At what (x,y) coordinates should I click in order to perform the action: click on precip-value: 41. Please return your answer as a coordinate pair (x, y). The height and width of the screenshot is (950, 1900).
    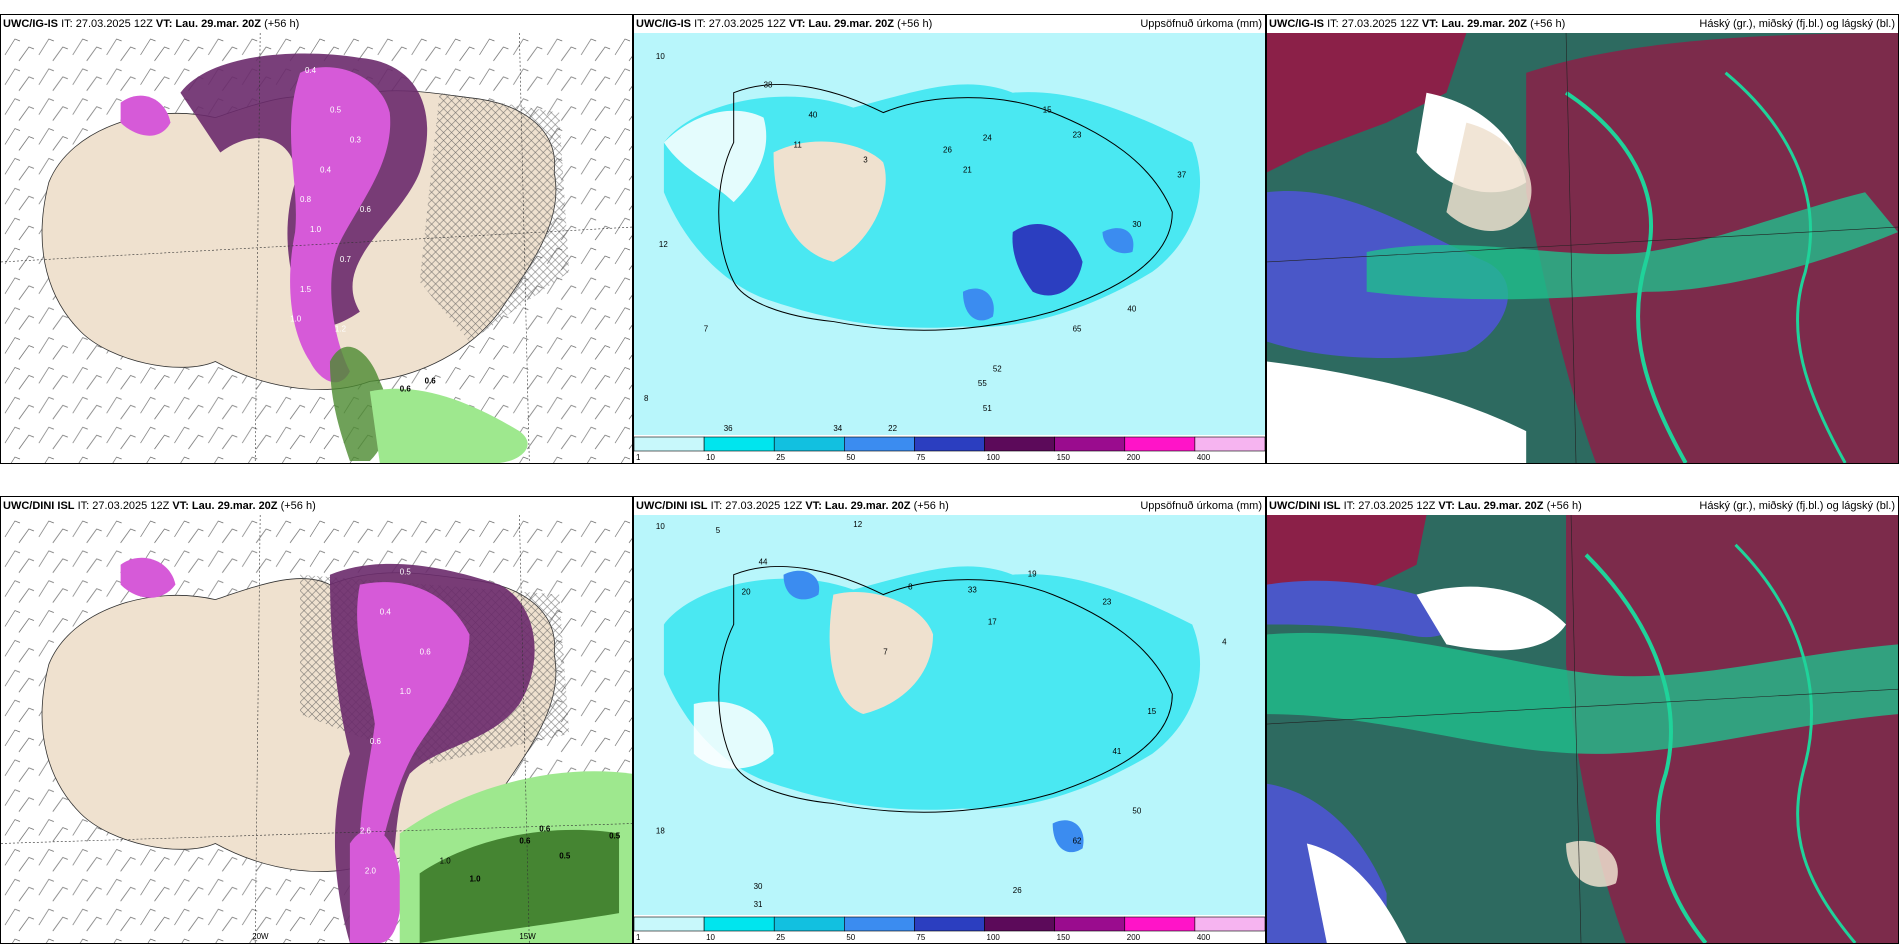
    Looking at the image, I should click on (1116, 751).